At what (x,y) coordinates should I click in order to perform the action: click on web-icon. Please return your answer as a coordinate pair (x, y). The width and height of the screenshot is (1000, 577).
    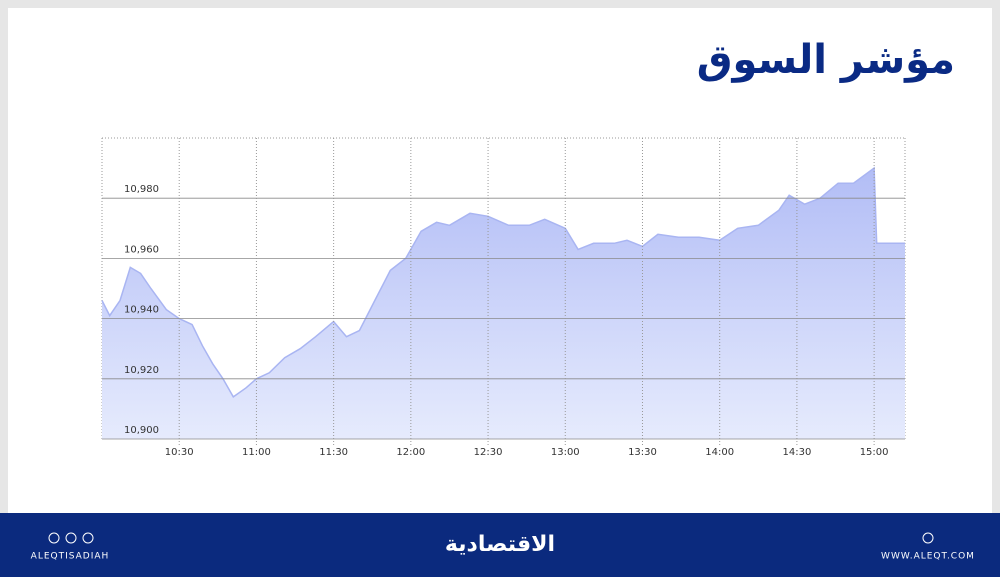
    Looking at the image, I should click on (928, 538).